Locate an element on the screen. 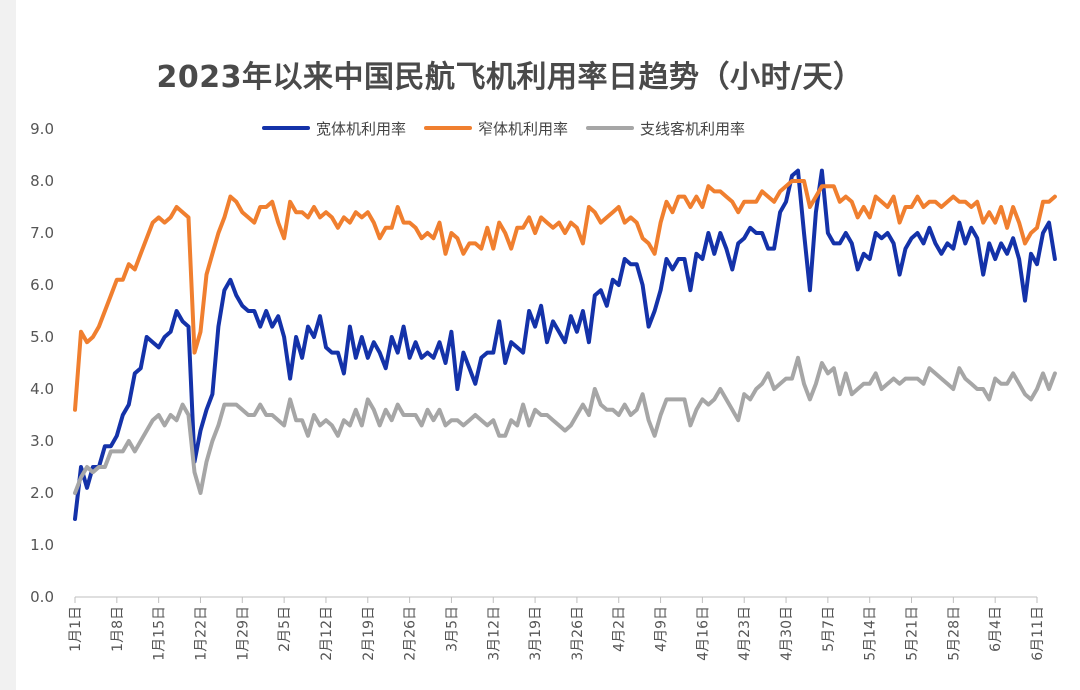 This screenshot has width=1080, height=690. y-tick-label: 2.0 is located at coordinates (42, 493).